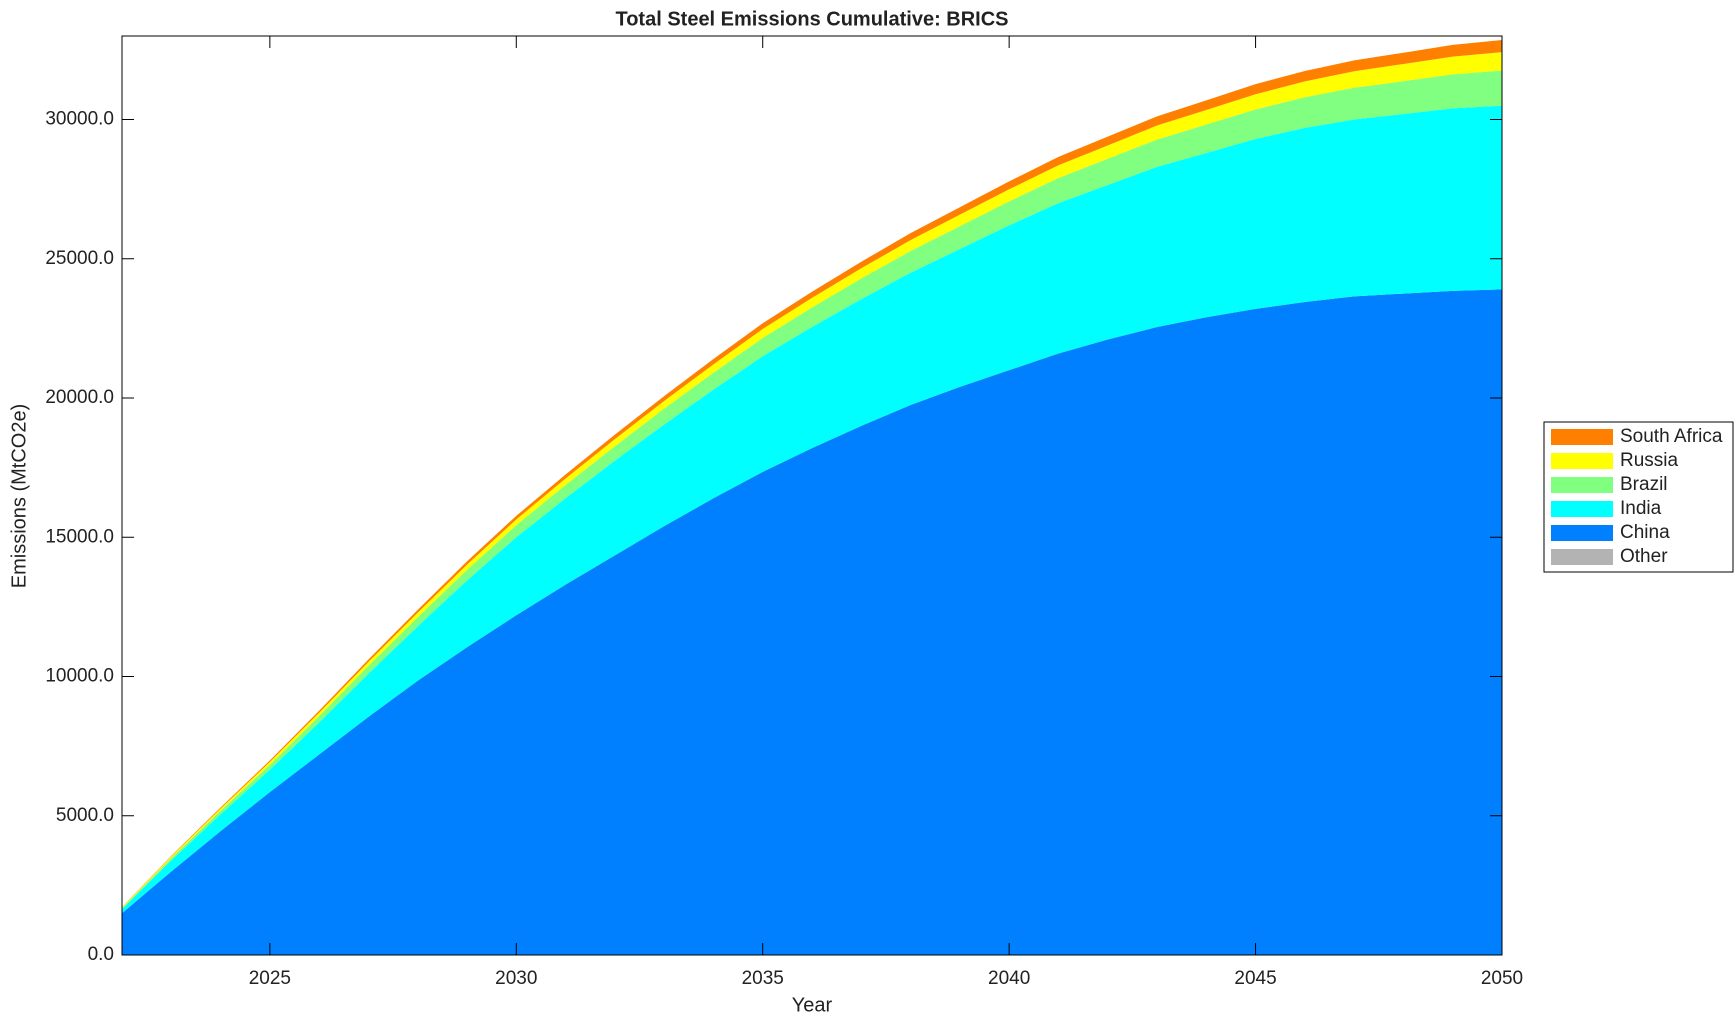 This screenshot has width=1736, height=1026. What do you see at coordinates (85, 815) in the screenshot?
I see `y-tick-label: 5000.0` at bounding box center [85, 815].